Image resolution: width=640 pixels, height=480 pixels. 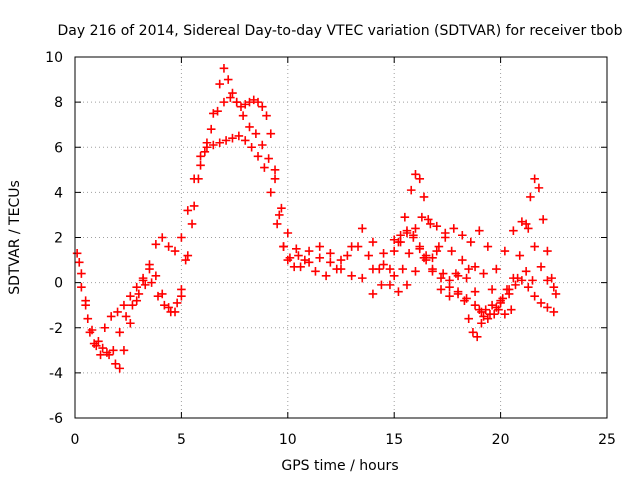 I want to click on y-tick-label: 4, so click(x=58, y=193).